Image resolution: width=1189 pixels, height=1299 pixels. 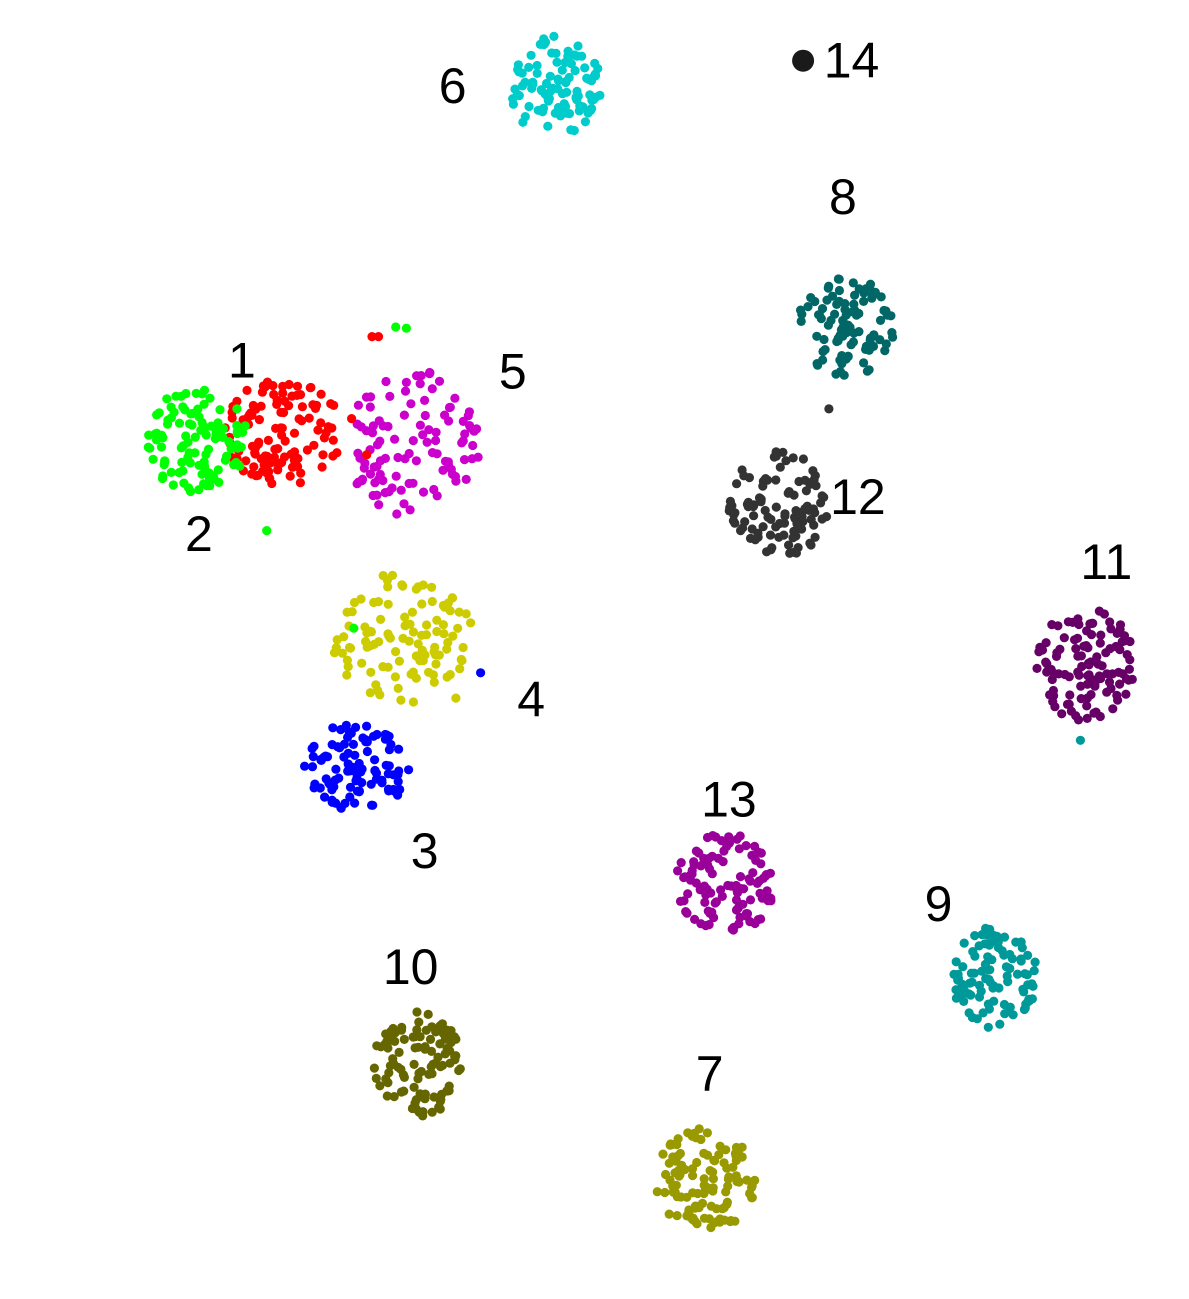 I want to click on cluster-label-1: 1, so click(x=242, y=361).